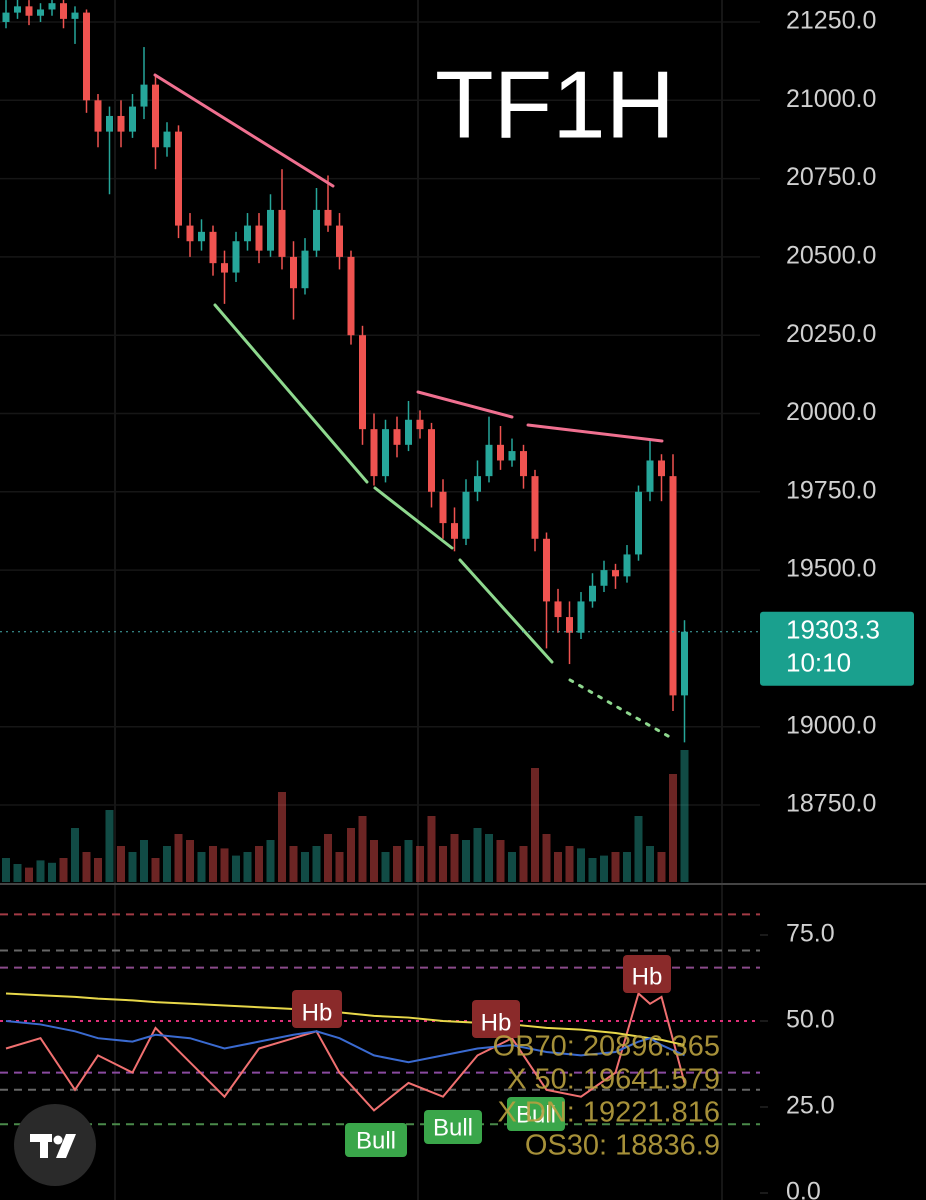 This screenshot has height=1200, width=926. I want to click on y-tick-label: 20250.0, so click(831, 334).